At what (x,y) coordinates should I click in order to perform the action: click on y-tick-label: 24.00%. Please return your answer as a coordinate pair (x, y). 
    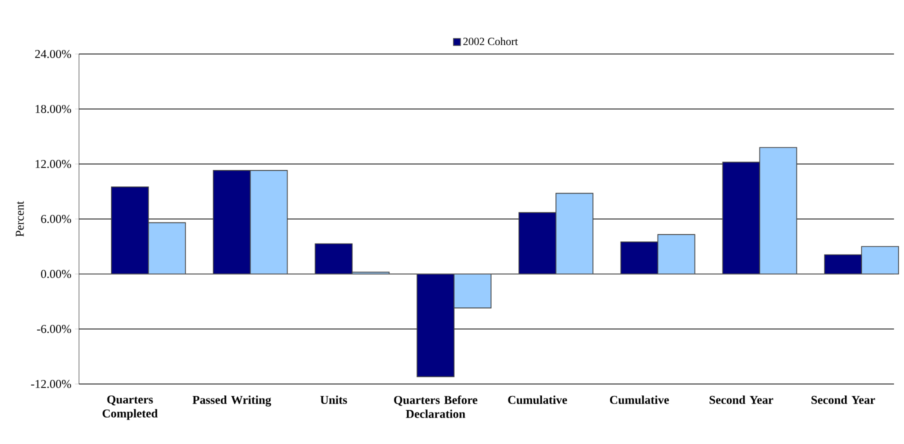
    Looking at the image, I should click on (53, 54).